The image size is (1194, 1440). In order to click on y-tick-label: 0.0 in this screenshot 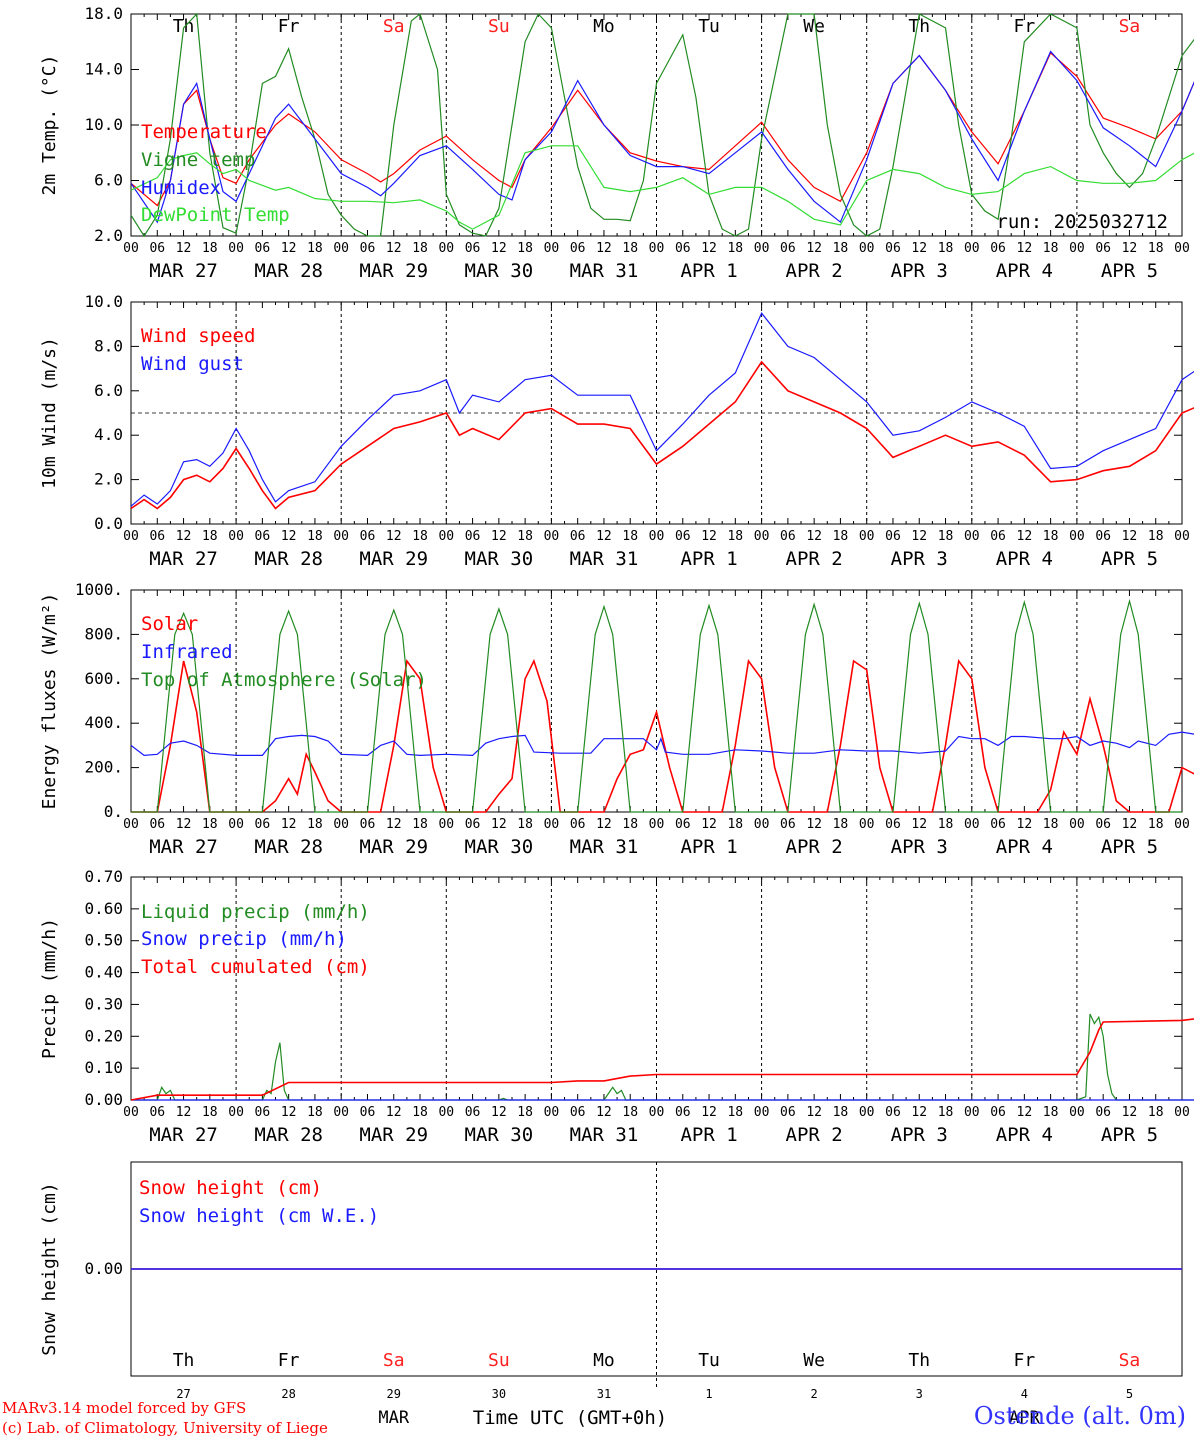, I will do `click(108, 523)`.